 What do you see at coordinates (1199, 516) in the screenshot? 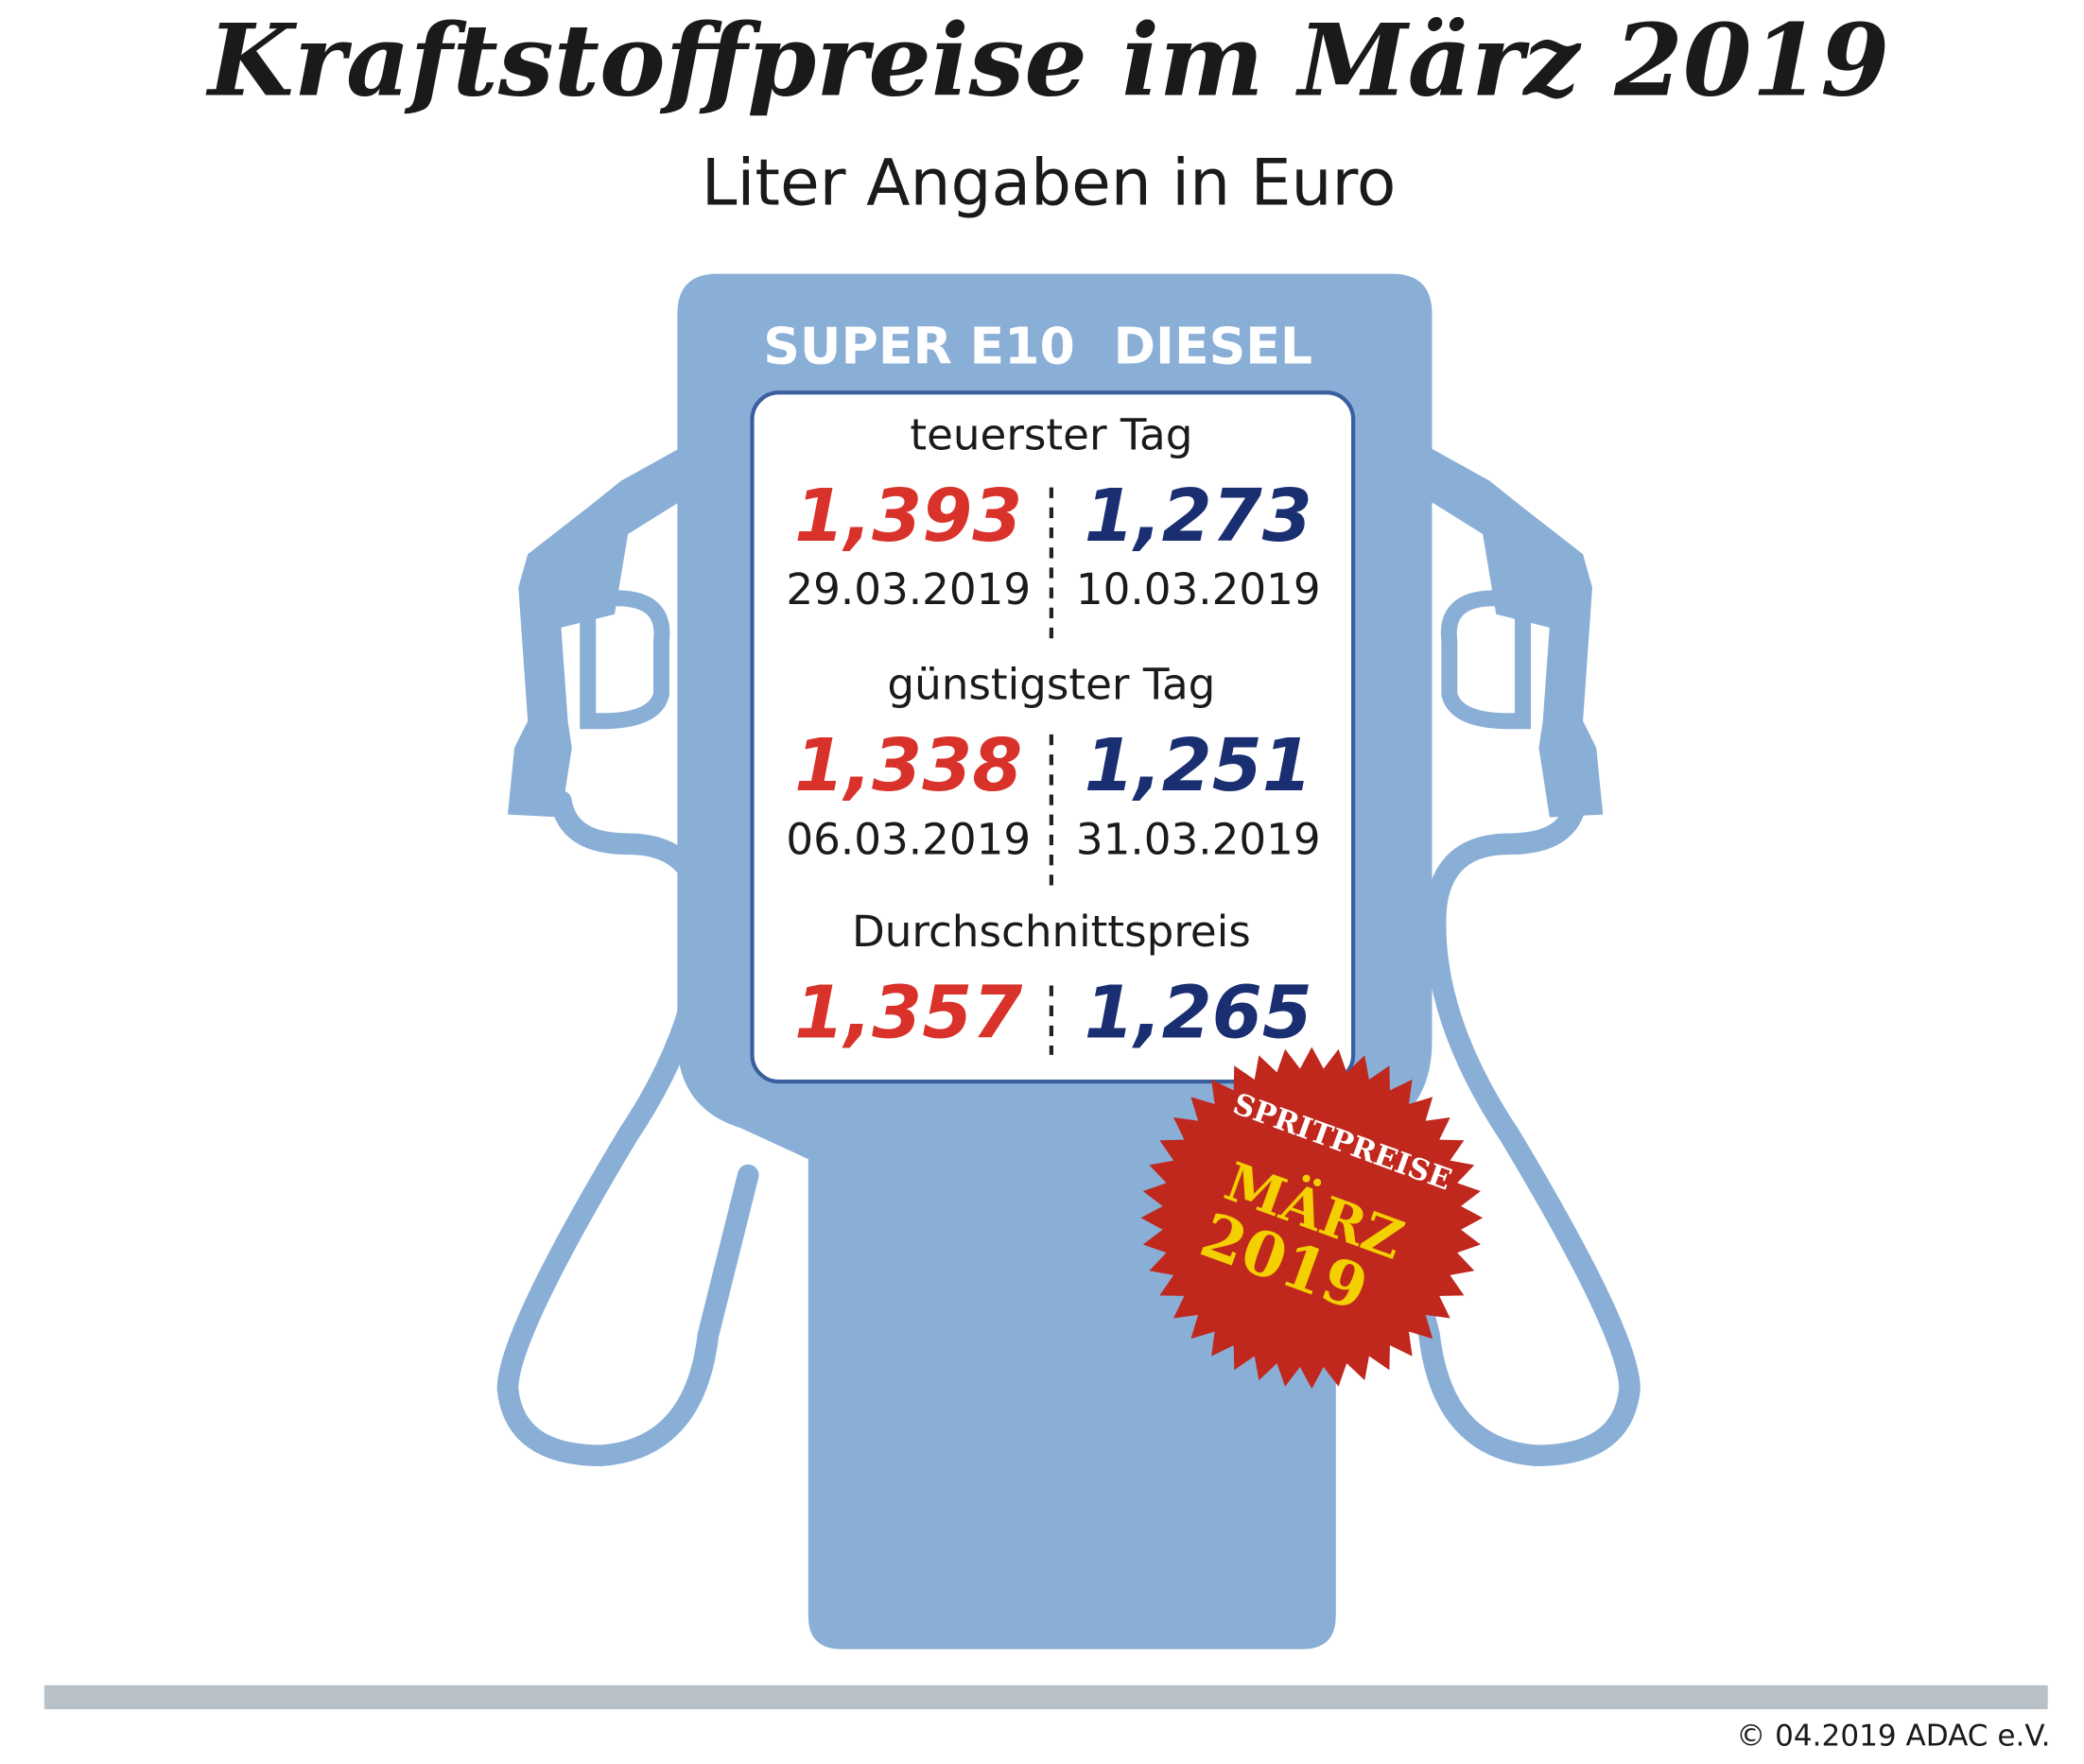
I see `price: 1,273` at bounding box center [1199, 516].